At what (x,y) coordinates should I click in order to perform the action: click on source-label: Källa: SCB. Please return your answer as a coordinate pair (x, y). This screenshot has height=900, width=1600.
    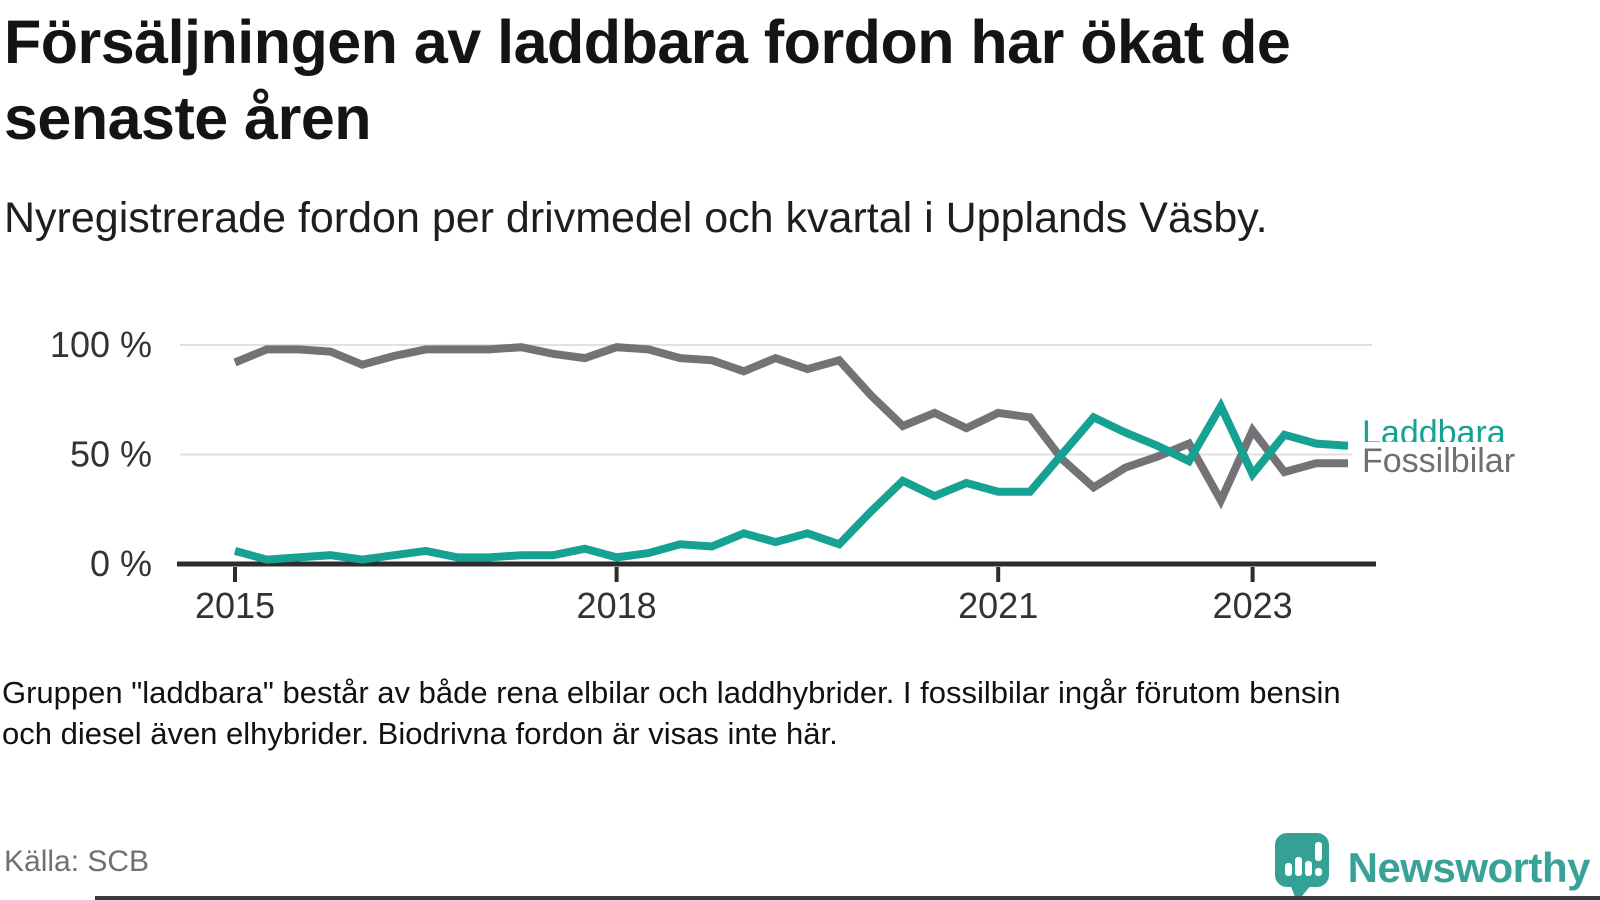
    Looking at the image, I should click on (77, 861).